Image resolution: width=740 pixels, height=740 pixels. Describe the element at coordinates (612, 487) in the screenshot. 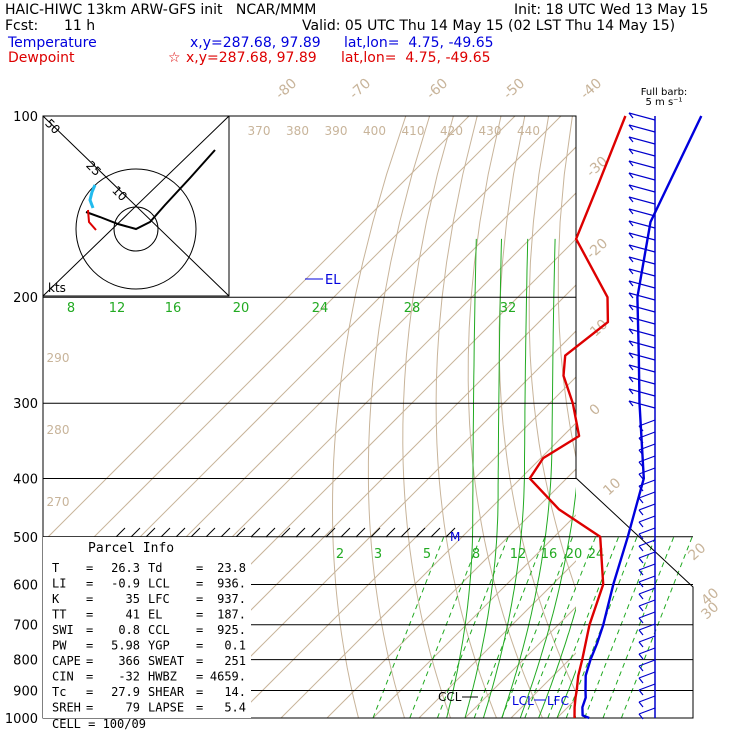

I see `isotherm-label-10: 10` at that location.